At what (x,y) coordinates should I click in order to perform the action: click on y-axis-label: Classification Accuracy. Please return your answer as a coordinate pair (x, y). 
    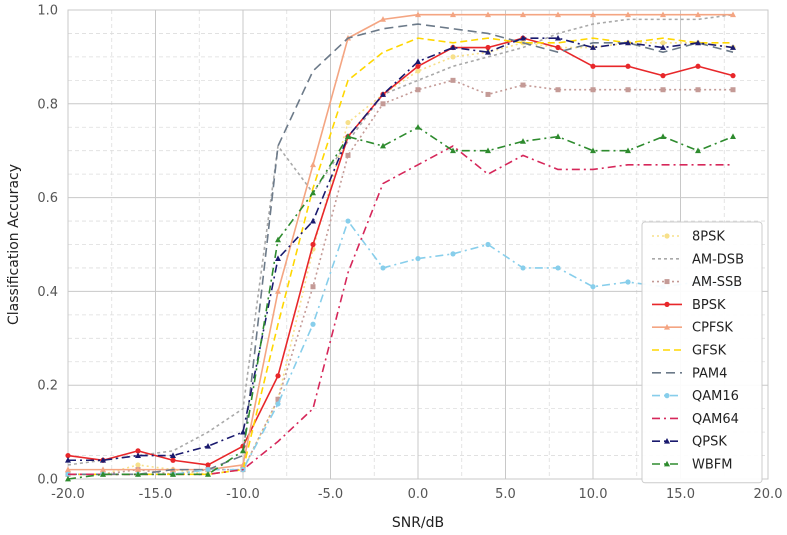
    Looking at the image, I should click on (14, 244).